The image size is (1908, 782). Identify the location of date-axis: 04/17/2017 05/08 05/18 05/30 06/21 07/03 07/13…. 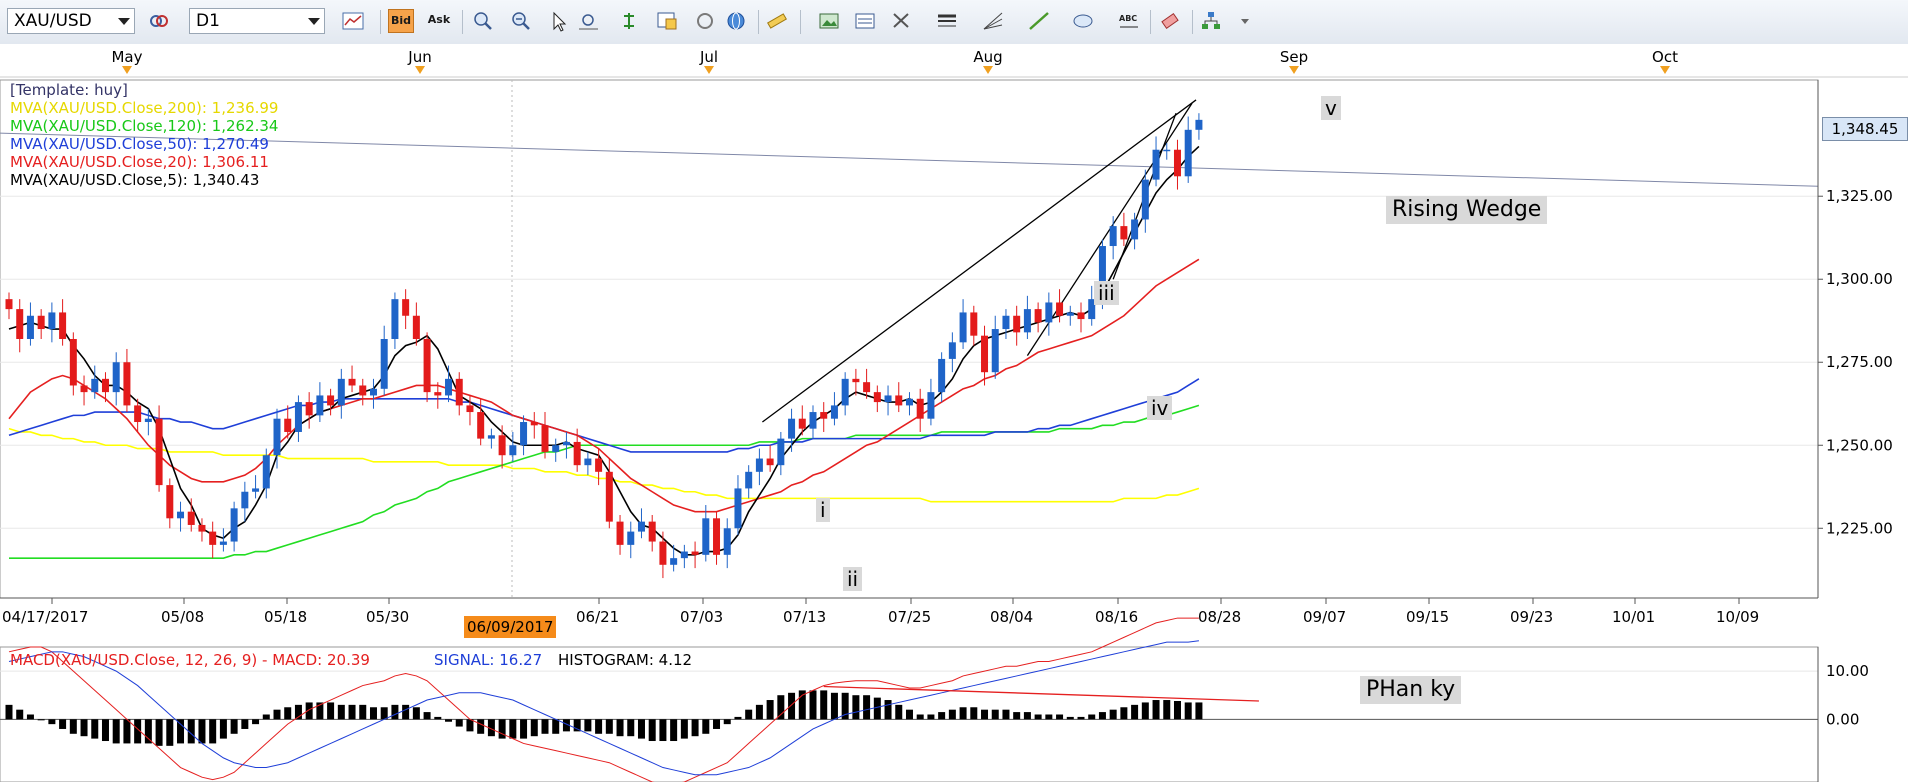
(954, 612).